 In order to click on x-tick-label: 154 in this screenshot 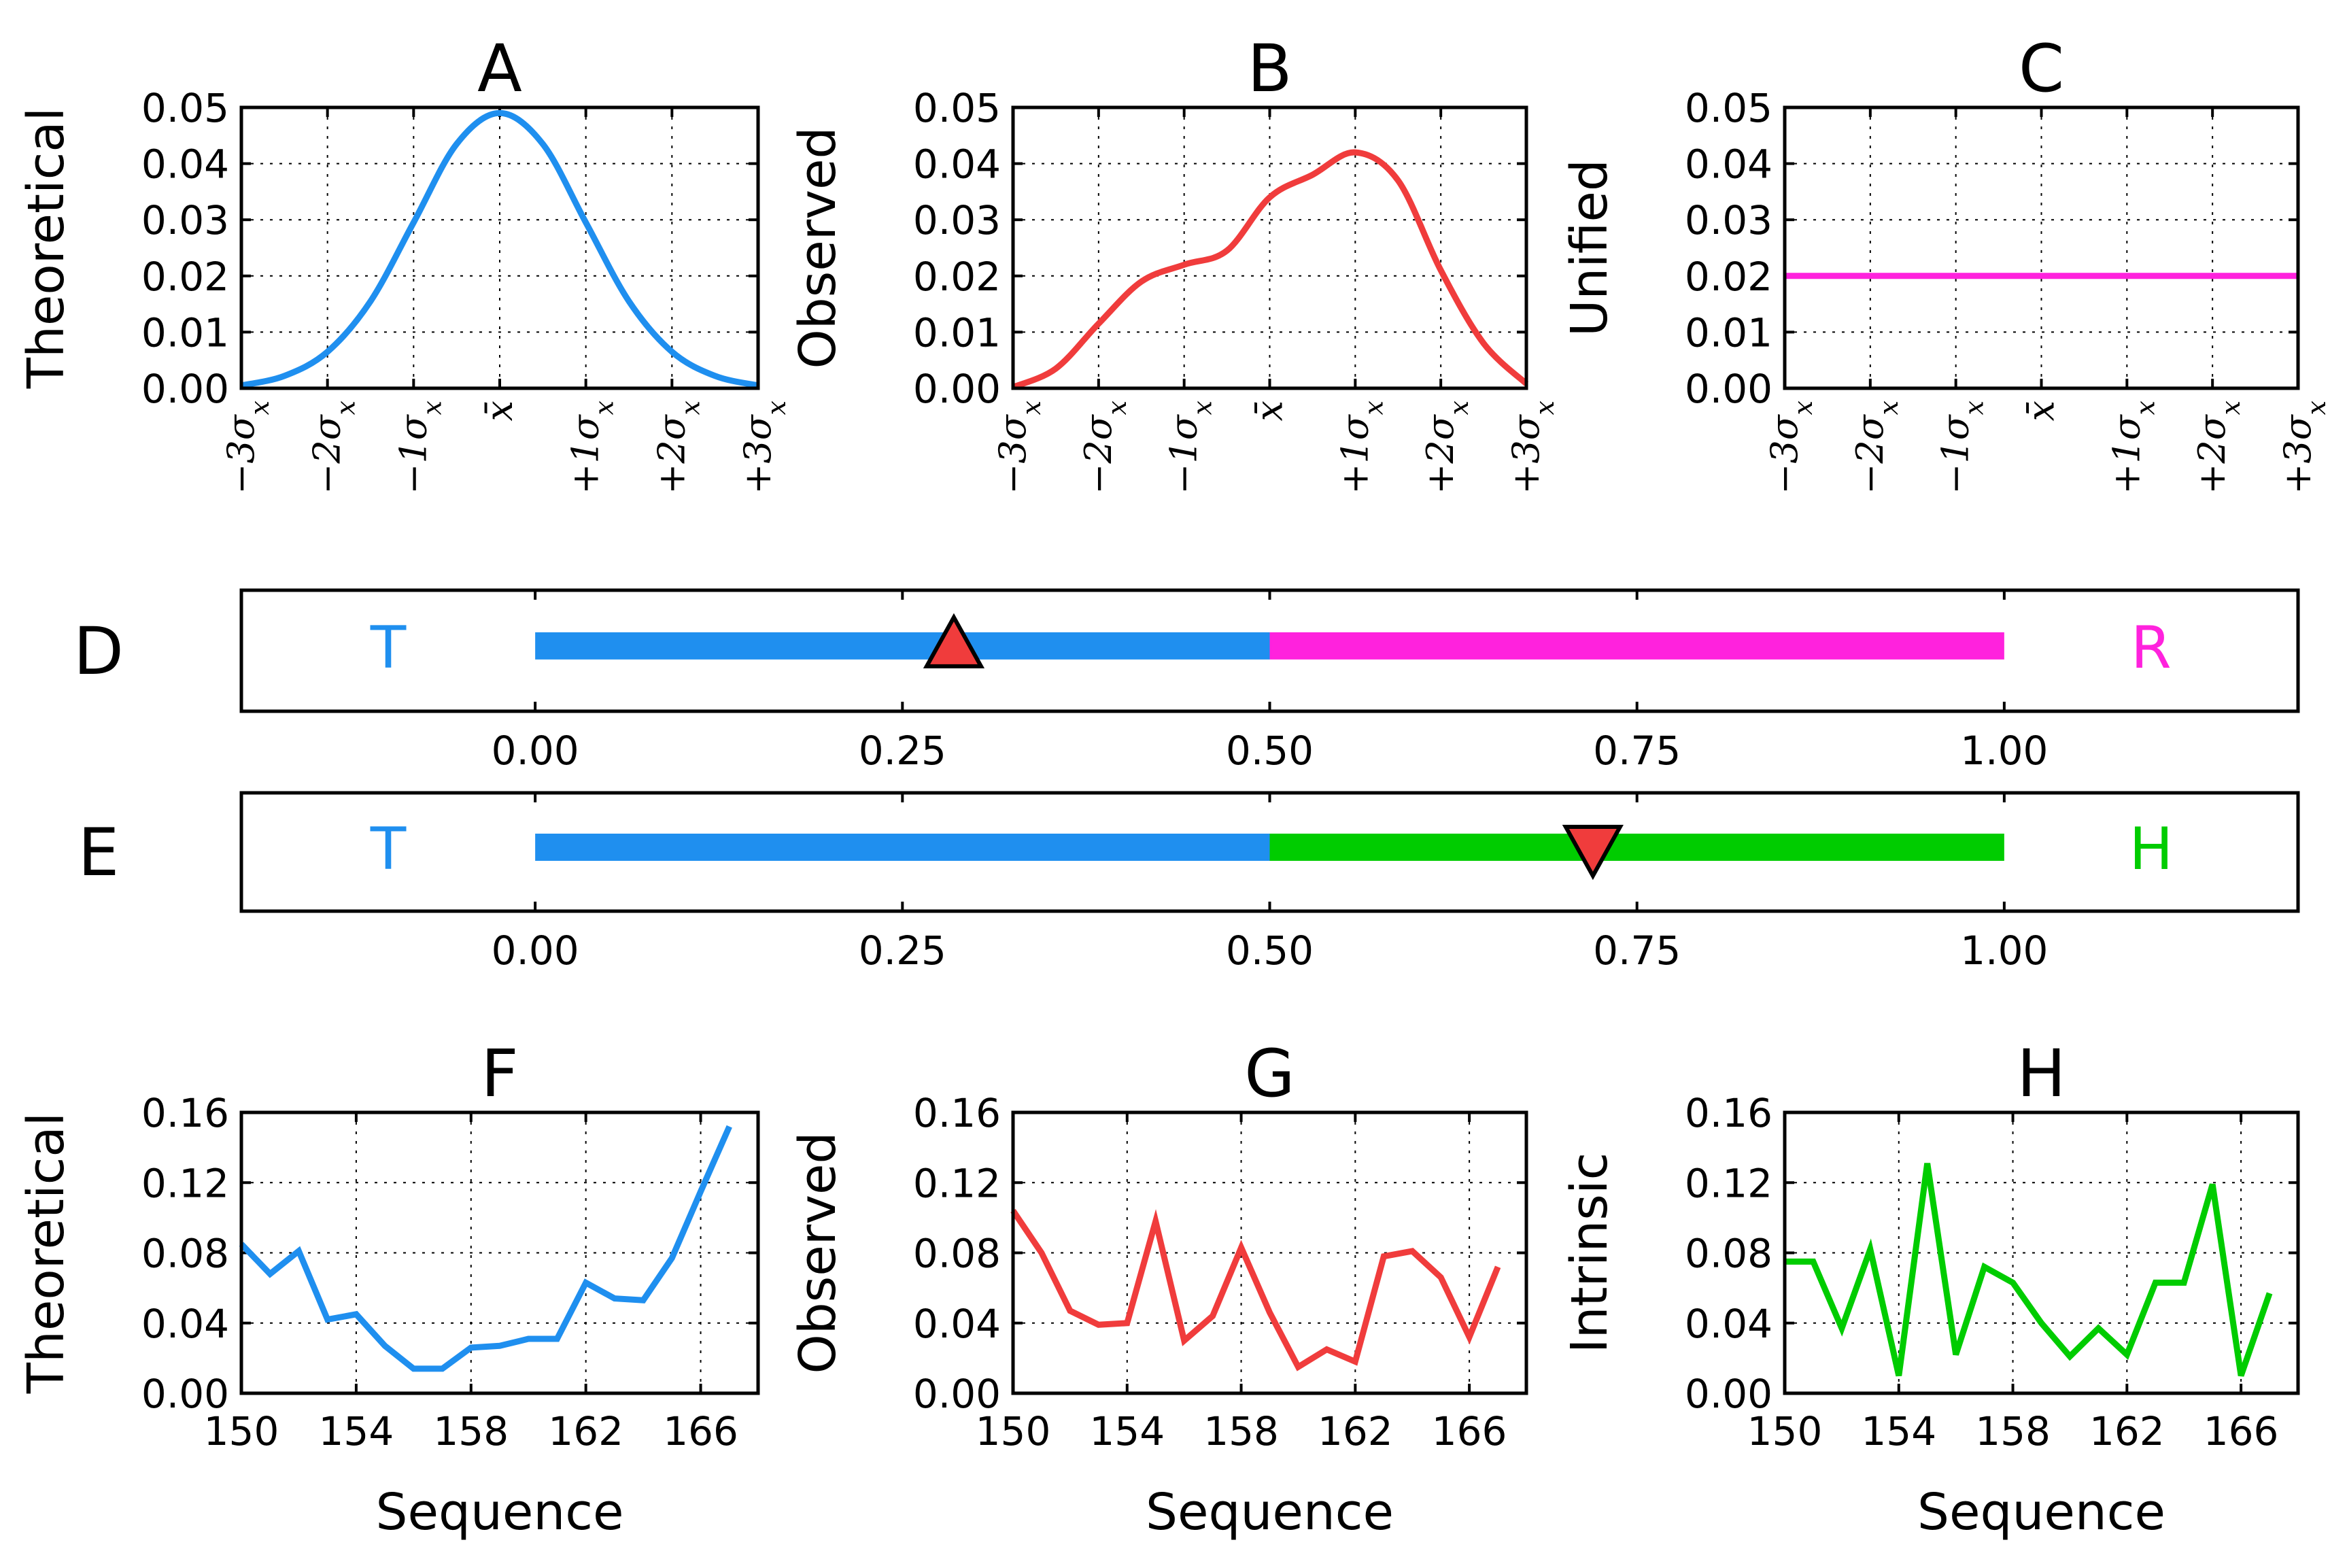, I will do `click(1127, 1431)`.